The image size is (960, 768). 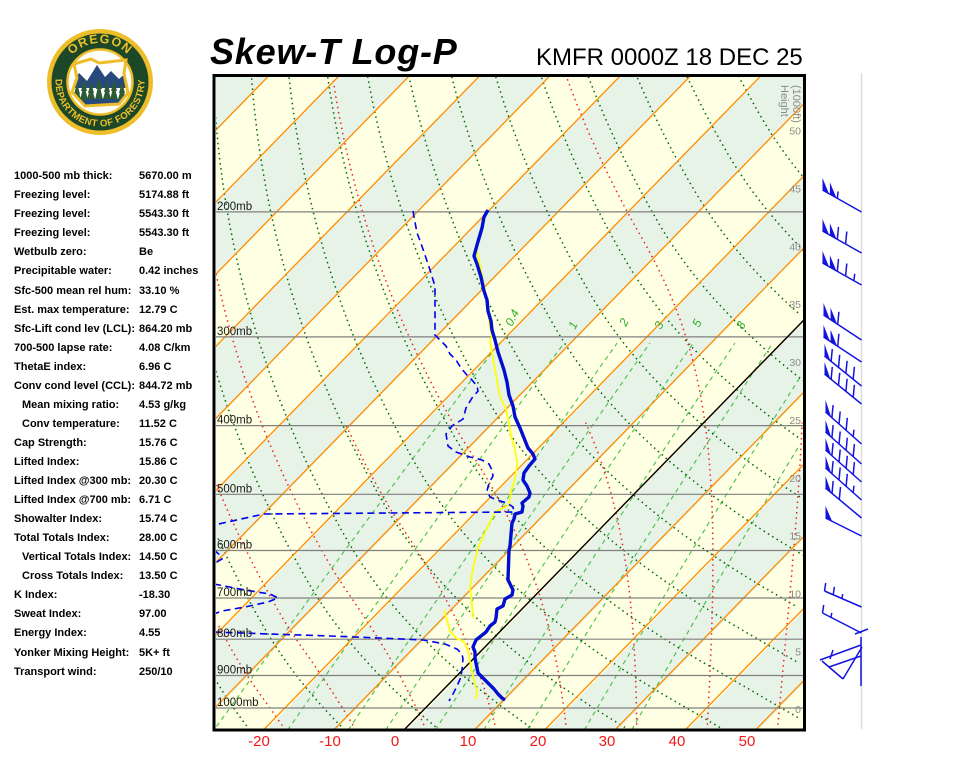 I want to click on svg-text: 600mb, so click(x=234, y=546).